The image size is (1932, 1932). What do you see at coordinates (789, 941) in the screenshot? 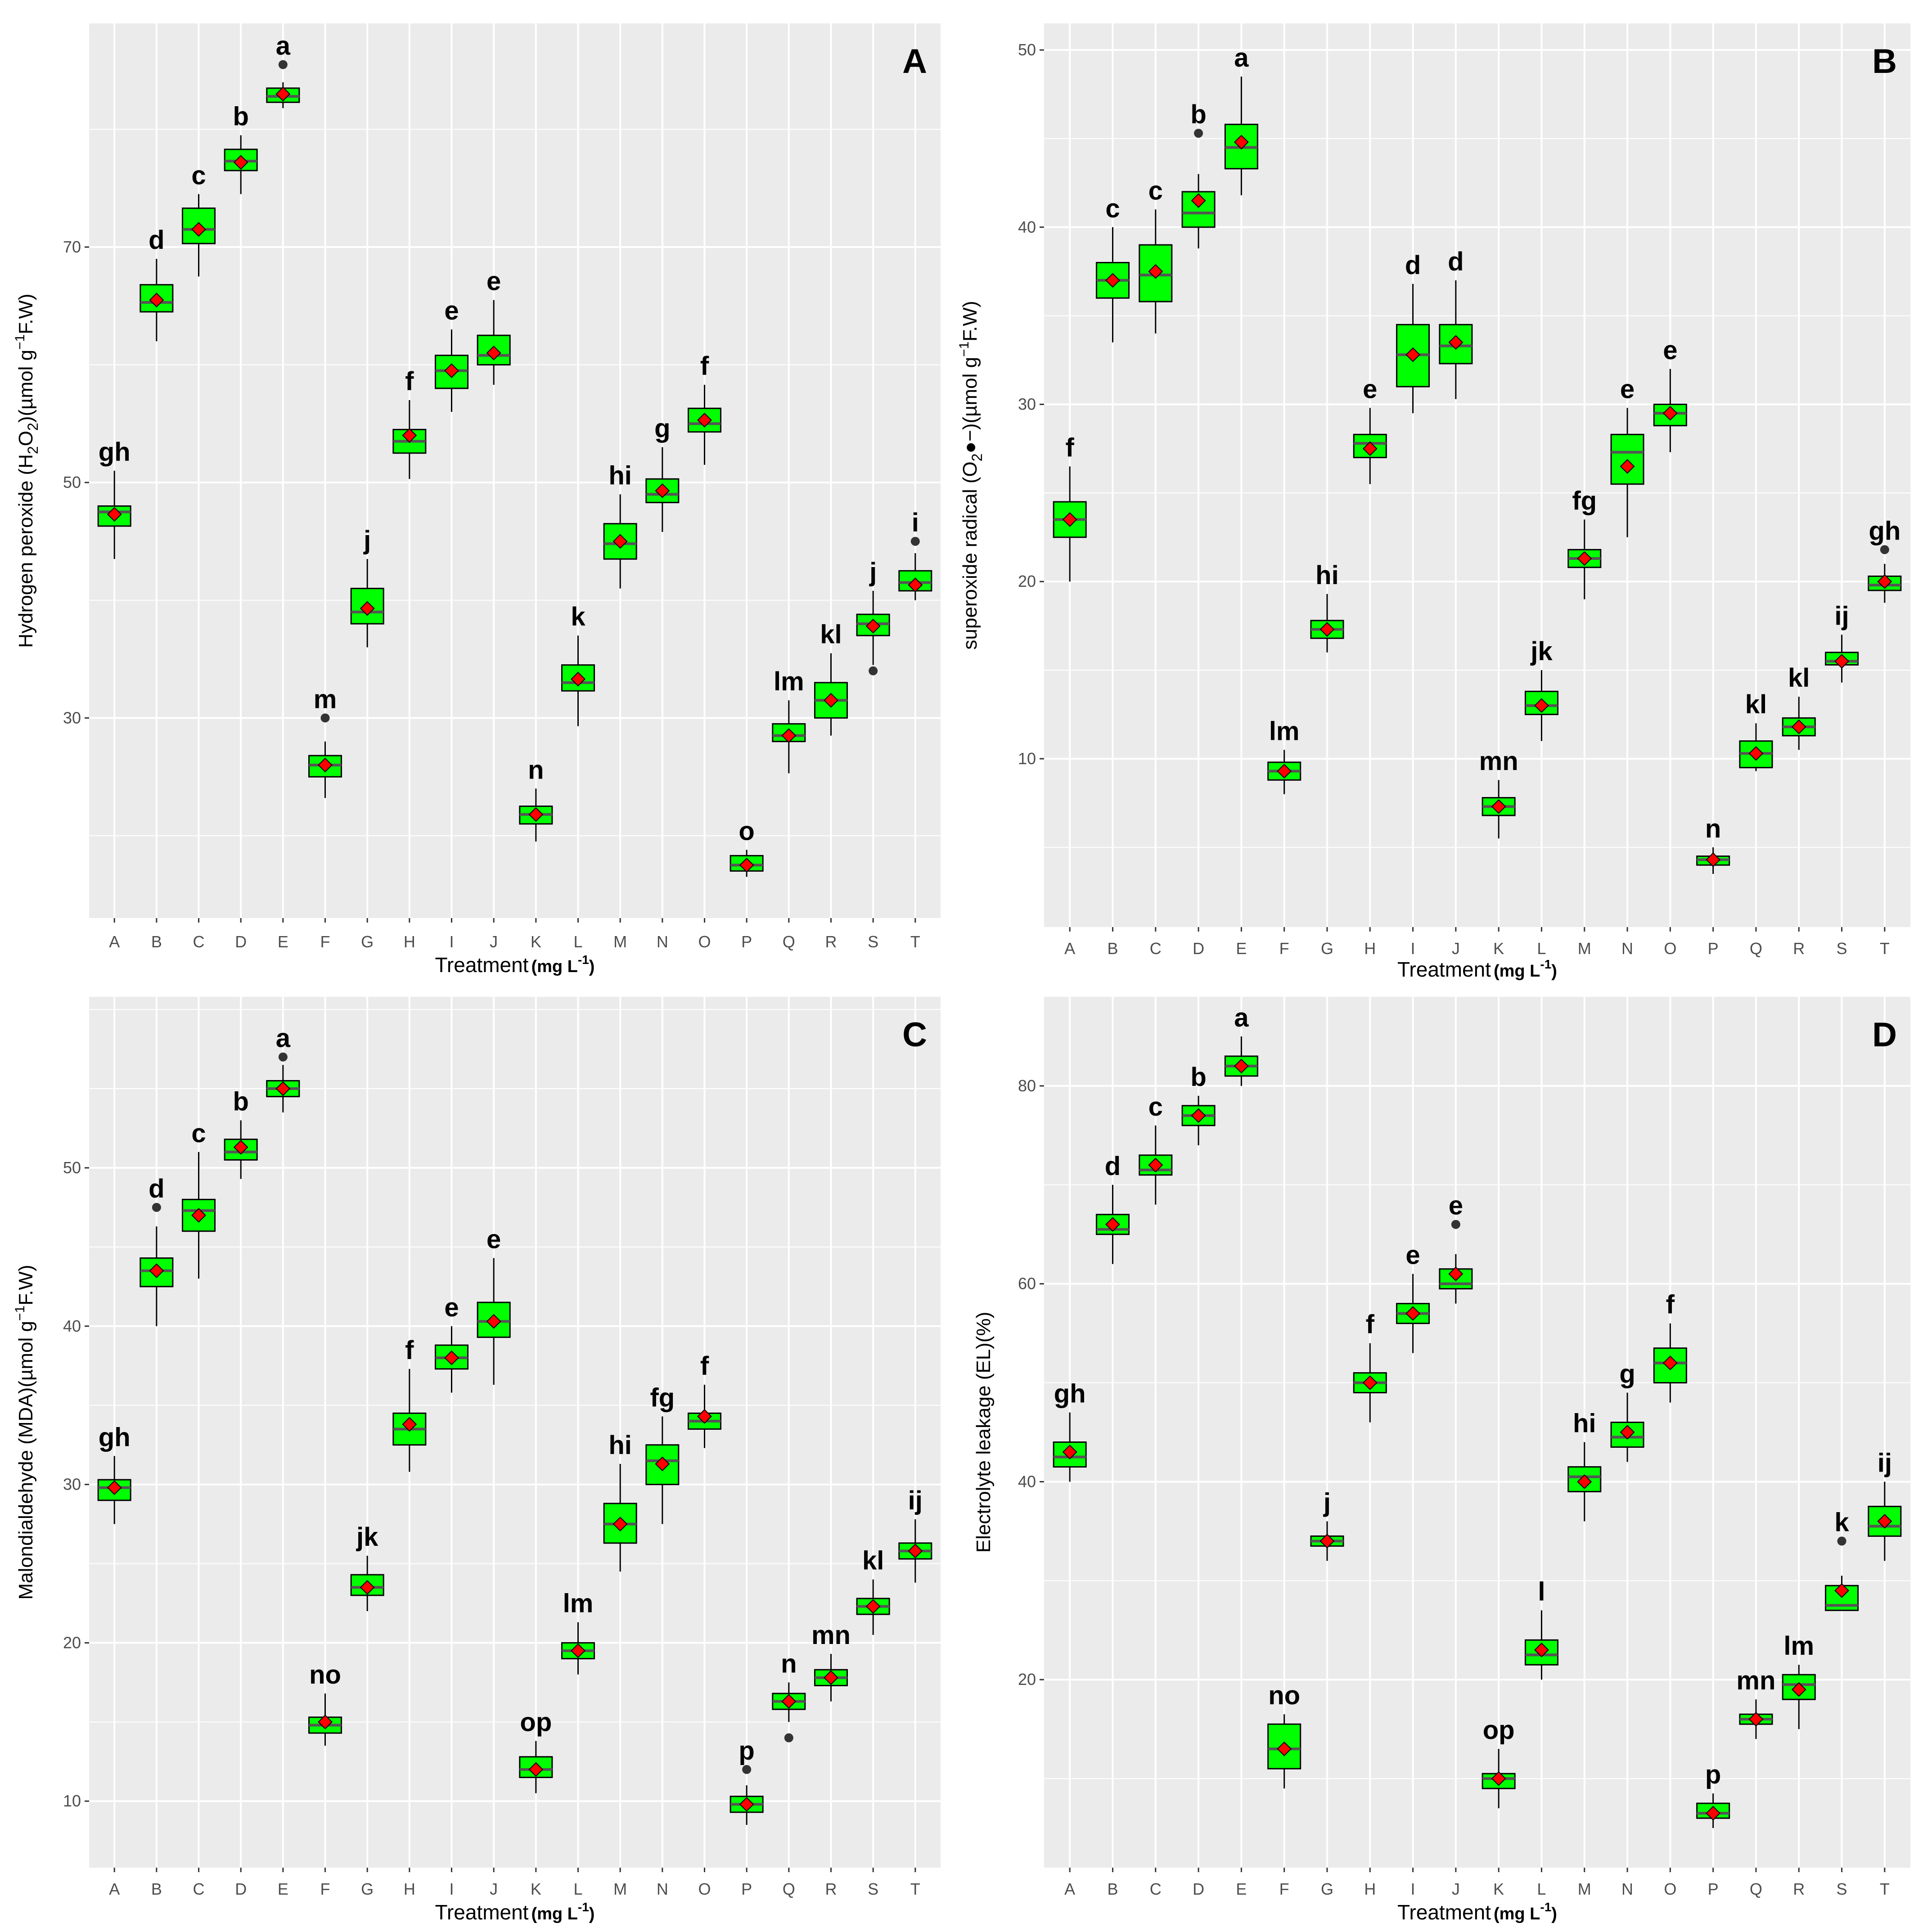
I see `x-tick-label: Q` at bounding box center [789, 941].